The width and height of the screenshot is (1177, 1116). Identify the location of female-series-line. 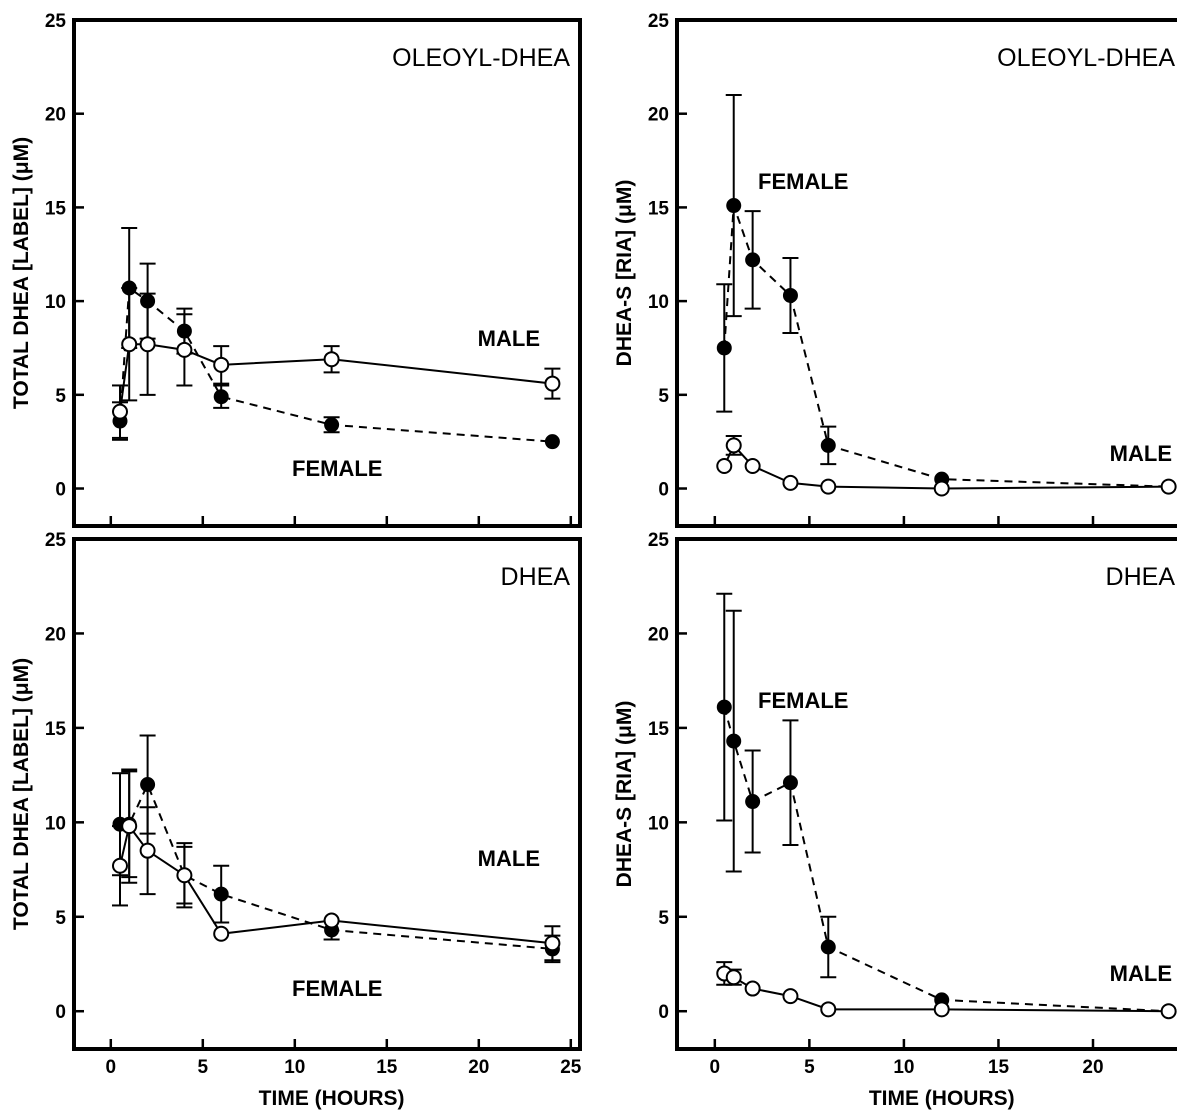
(946, 346).